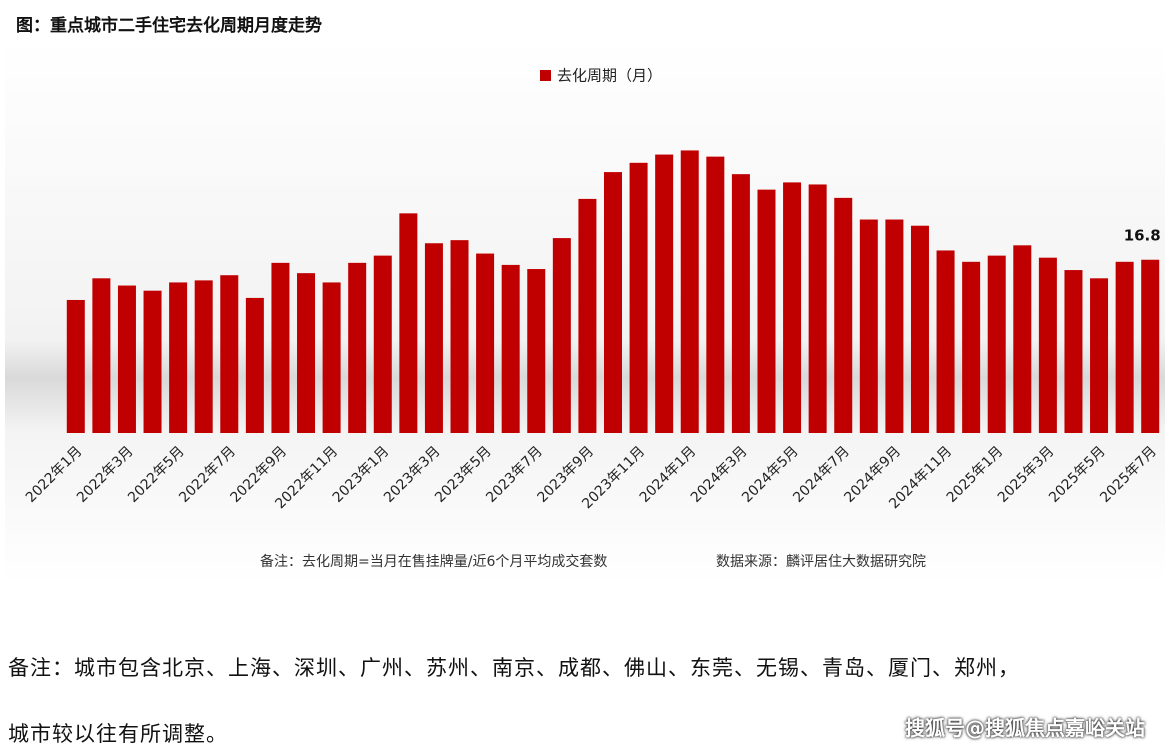 The height and width of the screenshot is (753, 1171). What do you see at coordinates (1025, 728) in the screenshot?
I see `watermark: 搜狐号@搜狐焦点嘉峪关站` at bounding box center [1025, 728].